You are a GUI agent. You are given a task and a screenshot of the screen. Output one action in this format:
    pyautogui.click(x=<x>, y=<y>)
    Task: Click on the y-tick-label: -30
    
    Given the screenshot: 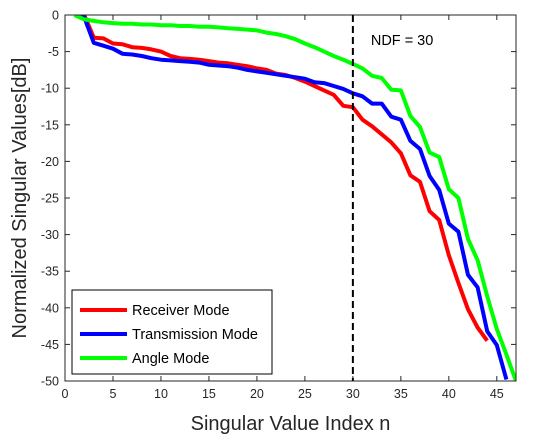 What is the action you would take?
    pyautogui.click(x=50, y=235)
    